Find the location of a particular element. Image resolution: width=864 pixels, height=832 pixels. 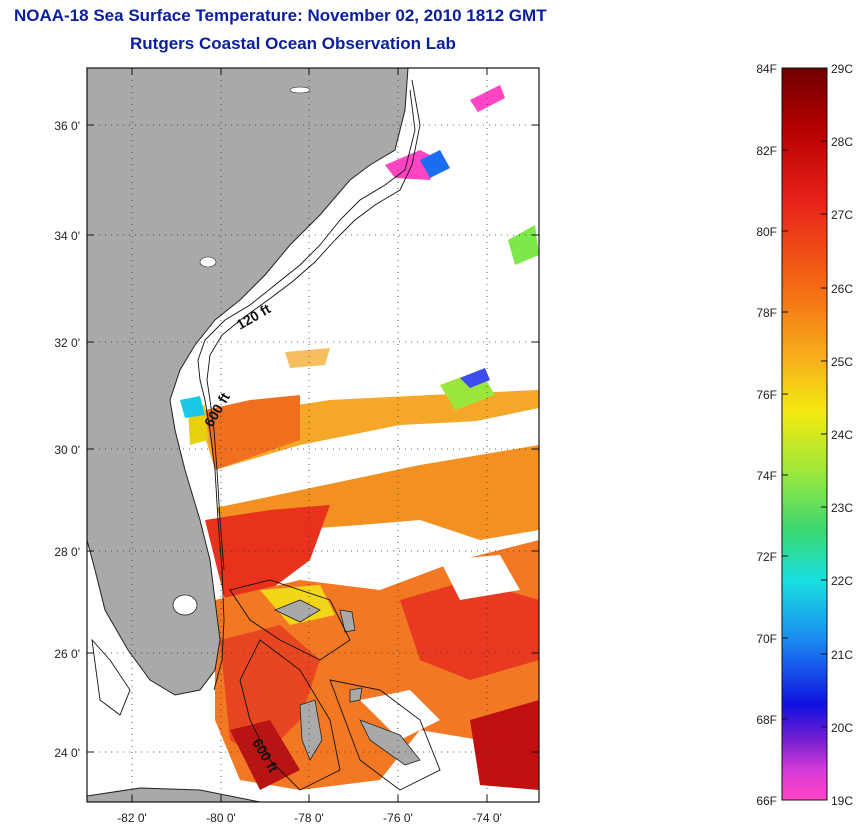

lat-tick-label: 34 0' is located at coordinates (67, 236).